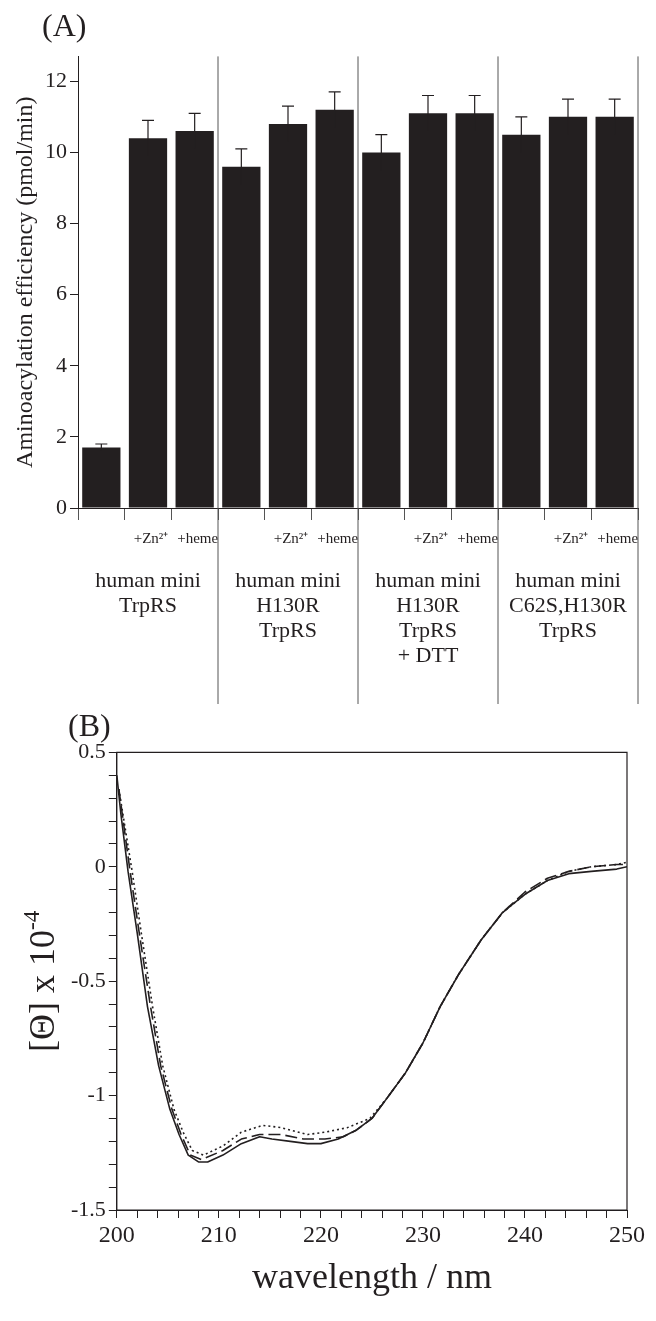  What do you see at coordinates (96, 1094) in the screenshot?
I see `y-tick-label: -1` at bounding box center [96, 1094].